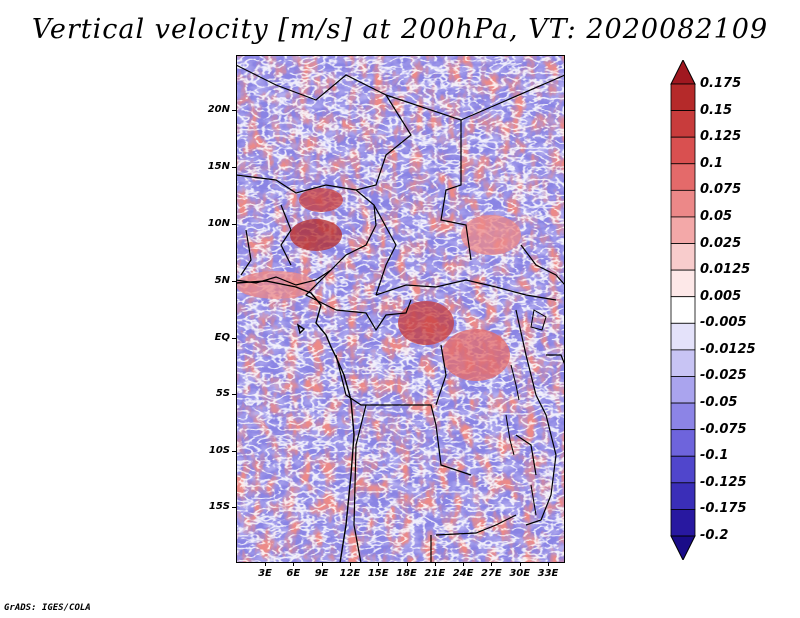 Image resolution: width=800 pixels, height=618 pixels. What do you see at coordinates (714, 535) in the screenshot?
I see `colorbar-label: -0.2` at bounding box center [714, 535].